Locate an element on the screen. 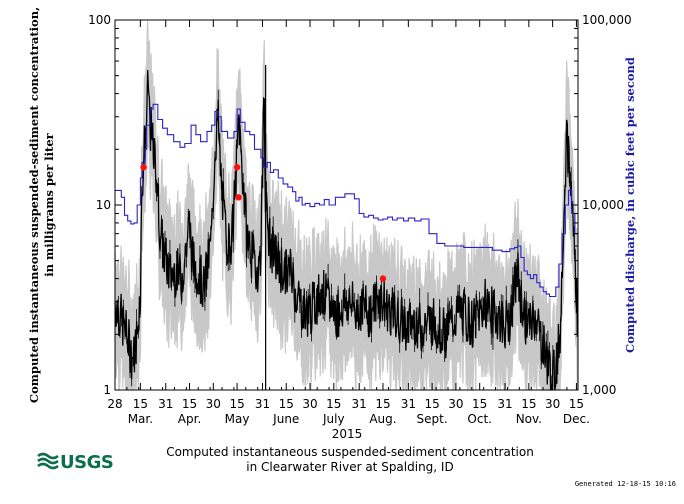  caption-line2: in Clearwater River at Spalding, ID is located at coordinates (349, 467).